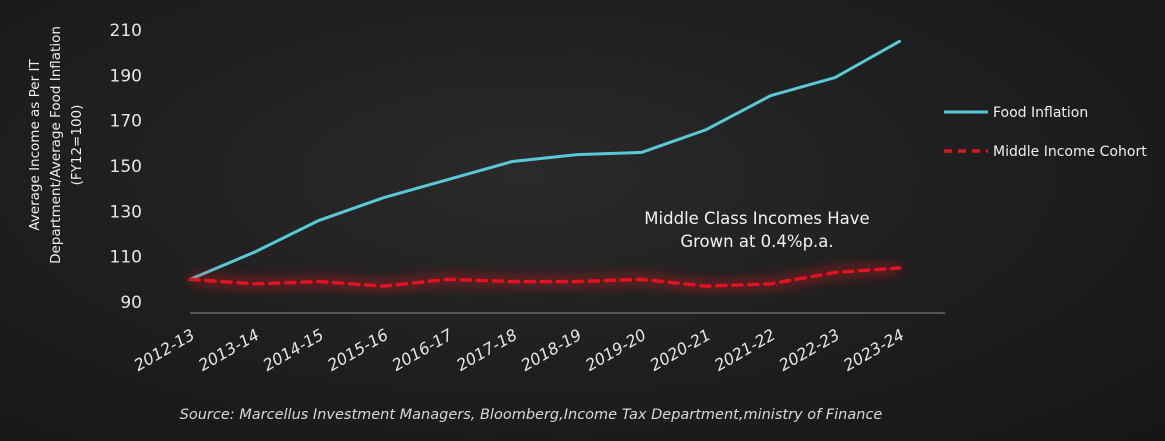 This screenshot has width=1165, height=441. What do you see at coordinates (486, 350) in the screenshot?
I see `x-tick-label: 2017-18` at bounding box center [486, 350].